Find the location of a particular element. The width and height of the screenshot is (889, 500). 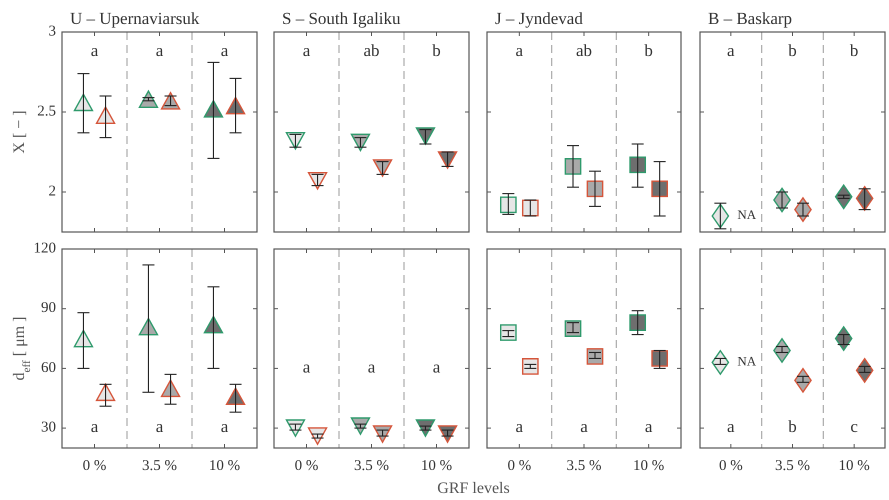

chart-title: J – Jyndevad is located at coordinates (539, 18).